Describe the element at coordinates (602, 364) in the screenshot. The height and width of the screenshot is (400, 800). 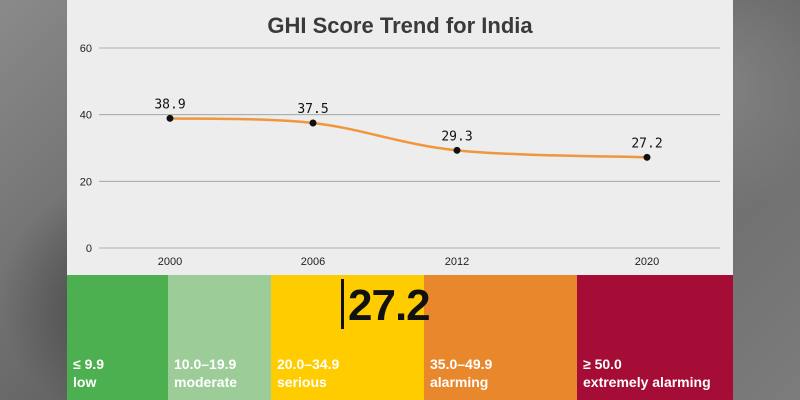
I see `severity-range: ≥ 50.0` at that location.